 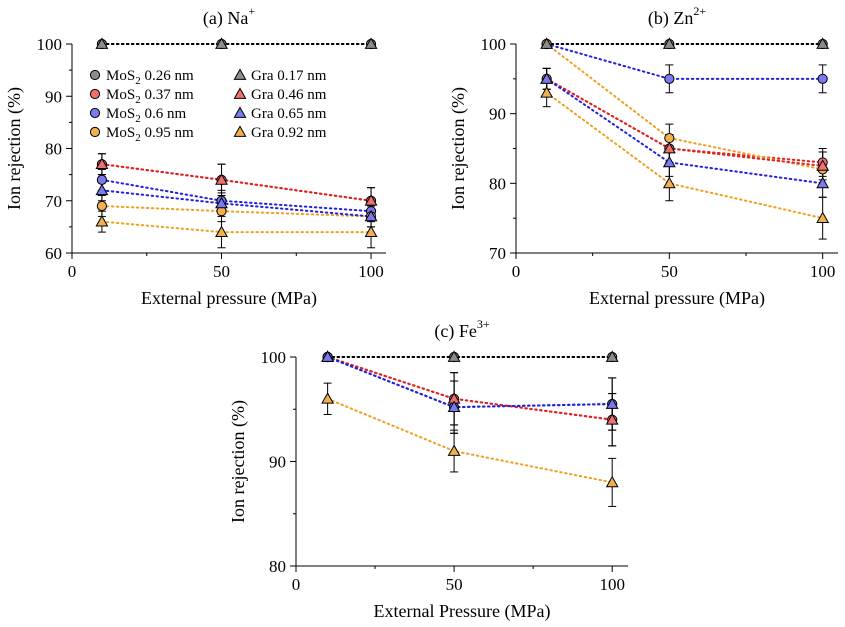 What do you see at coordinates (289, 133) in the screenshot?
I see `legend-label: Gra 0.92 nm` at bounding box center [289, 133].